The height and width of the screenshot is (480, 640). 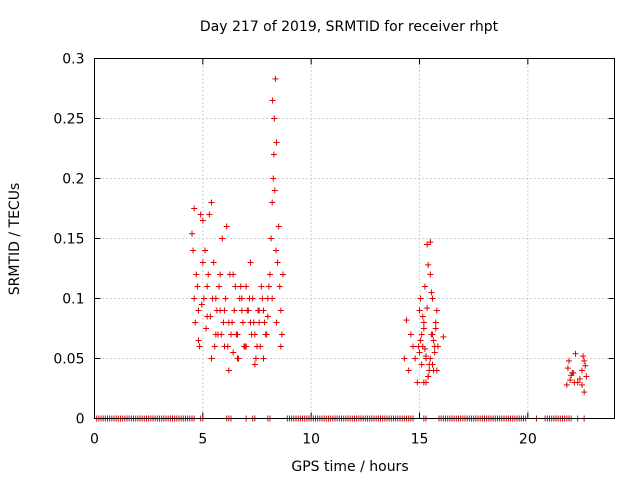 What do you see at coordinates (68, 360) in the screenshot?
I see `y-tick-label: 0.05` at bounding box center [68, 360].